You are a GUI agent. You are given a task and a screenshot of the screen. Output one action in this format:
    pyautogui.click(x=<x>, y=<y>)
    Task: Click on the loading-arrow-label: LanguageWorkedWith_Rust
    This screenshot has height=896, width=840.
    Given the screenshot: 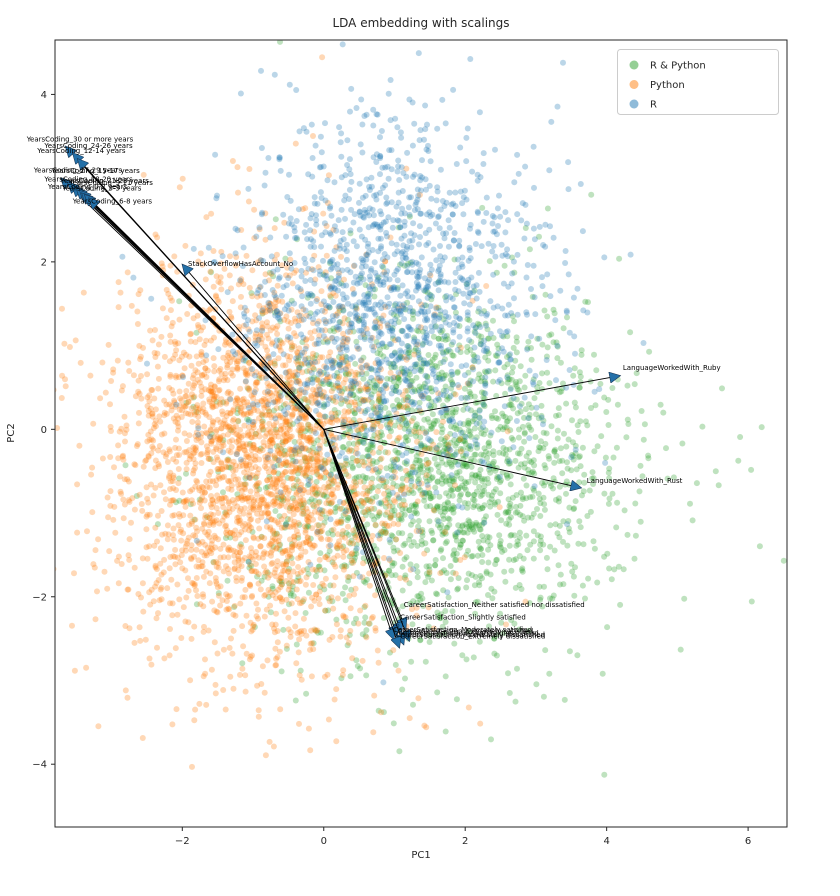 What is the action you would take?
    pyautogui.click(x=635, y=481)
    